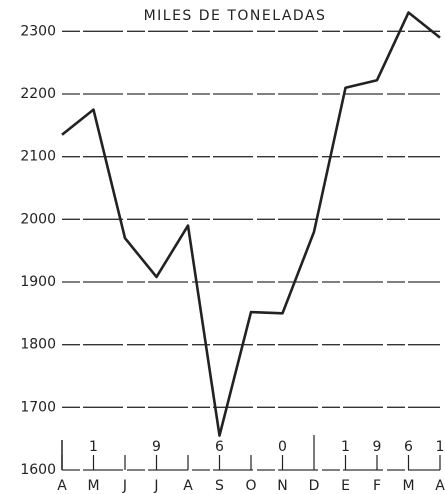 This screenshot has height=494, width=445. What do you see at coordinates (235, 16) in the screenshot?
I see `chart-title: MILES DE TONELADAS` at bounding box center [235, 16].